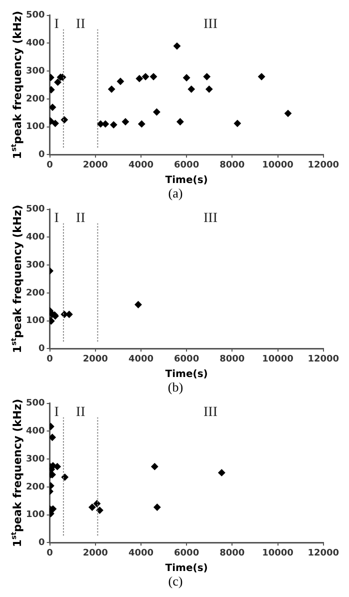 The width and height of the screenshot is (349, 597). I want to click on text: (b), so click(176, 387).